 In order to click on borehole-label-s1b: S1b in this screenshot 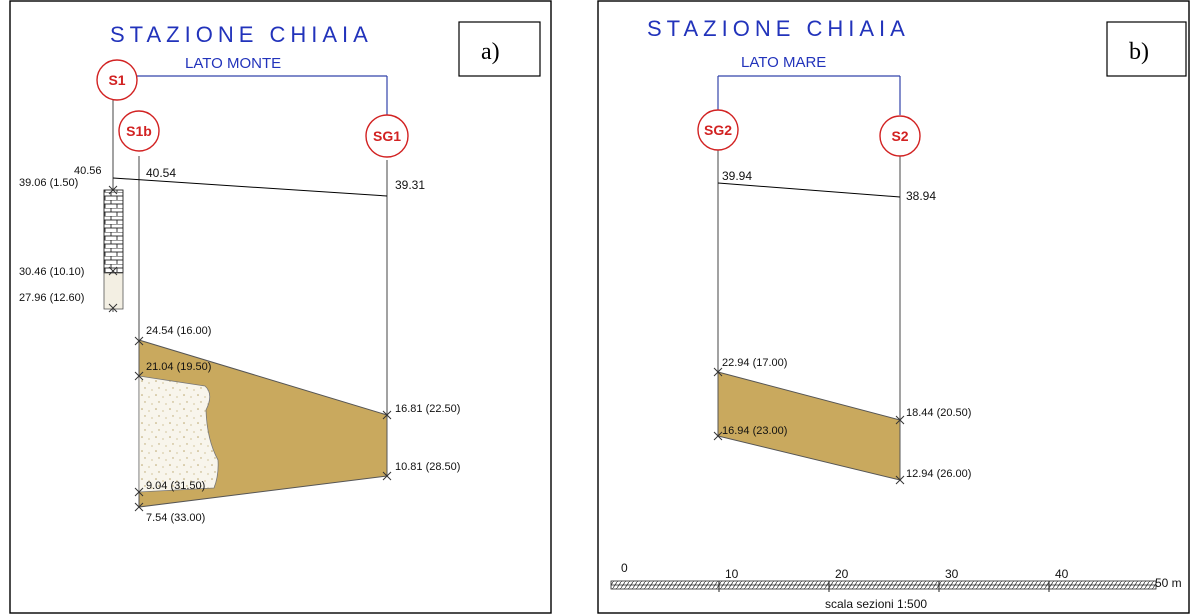, I will do `click(139, 131)`.